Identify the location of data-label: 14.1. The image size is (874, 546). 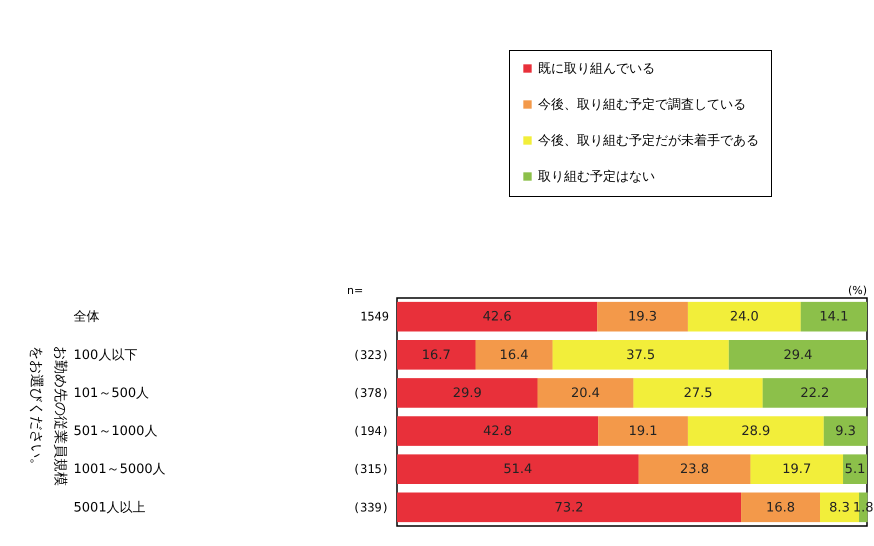
(833, 317).